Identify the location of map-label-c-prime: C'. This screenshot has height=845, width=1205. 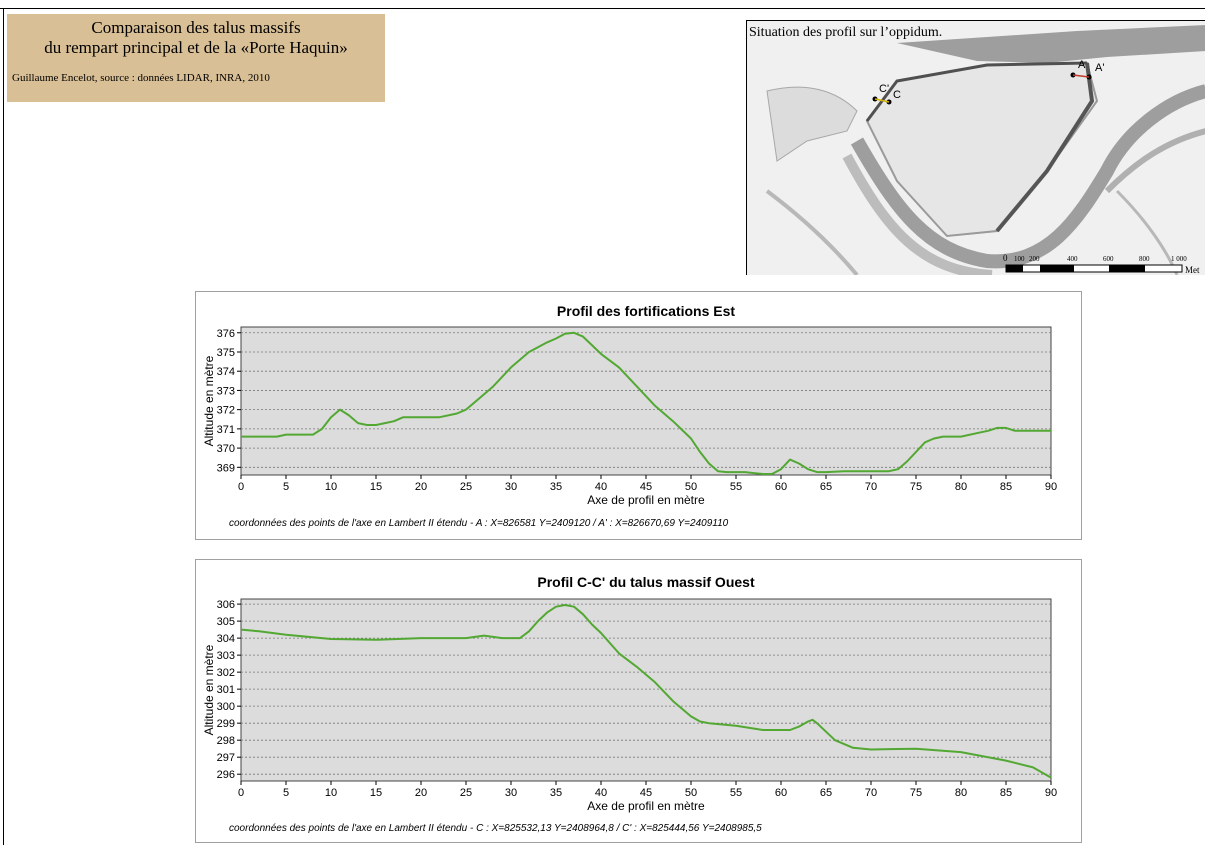
(884, 89).